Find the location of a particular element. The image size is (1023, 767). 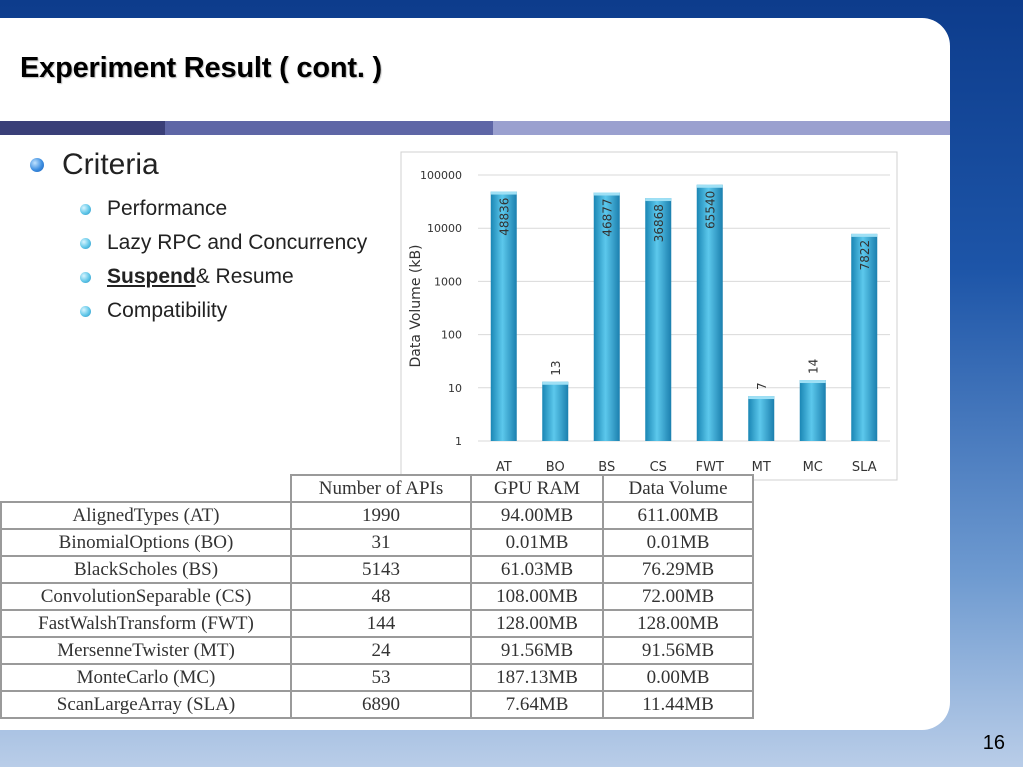

table-cell: 1990 is located at coordinates (381, 515).